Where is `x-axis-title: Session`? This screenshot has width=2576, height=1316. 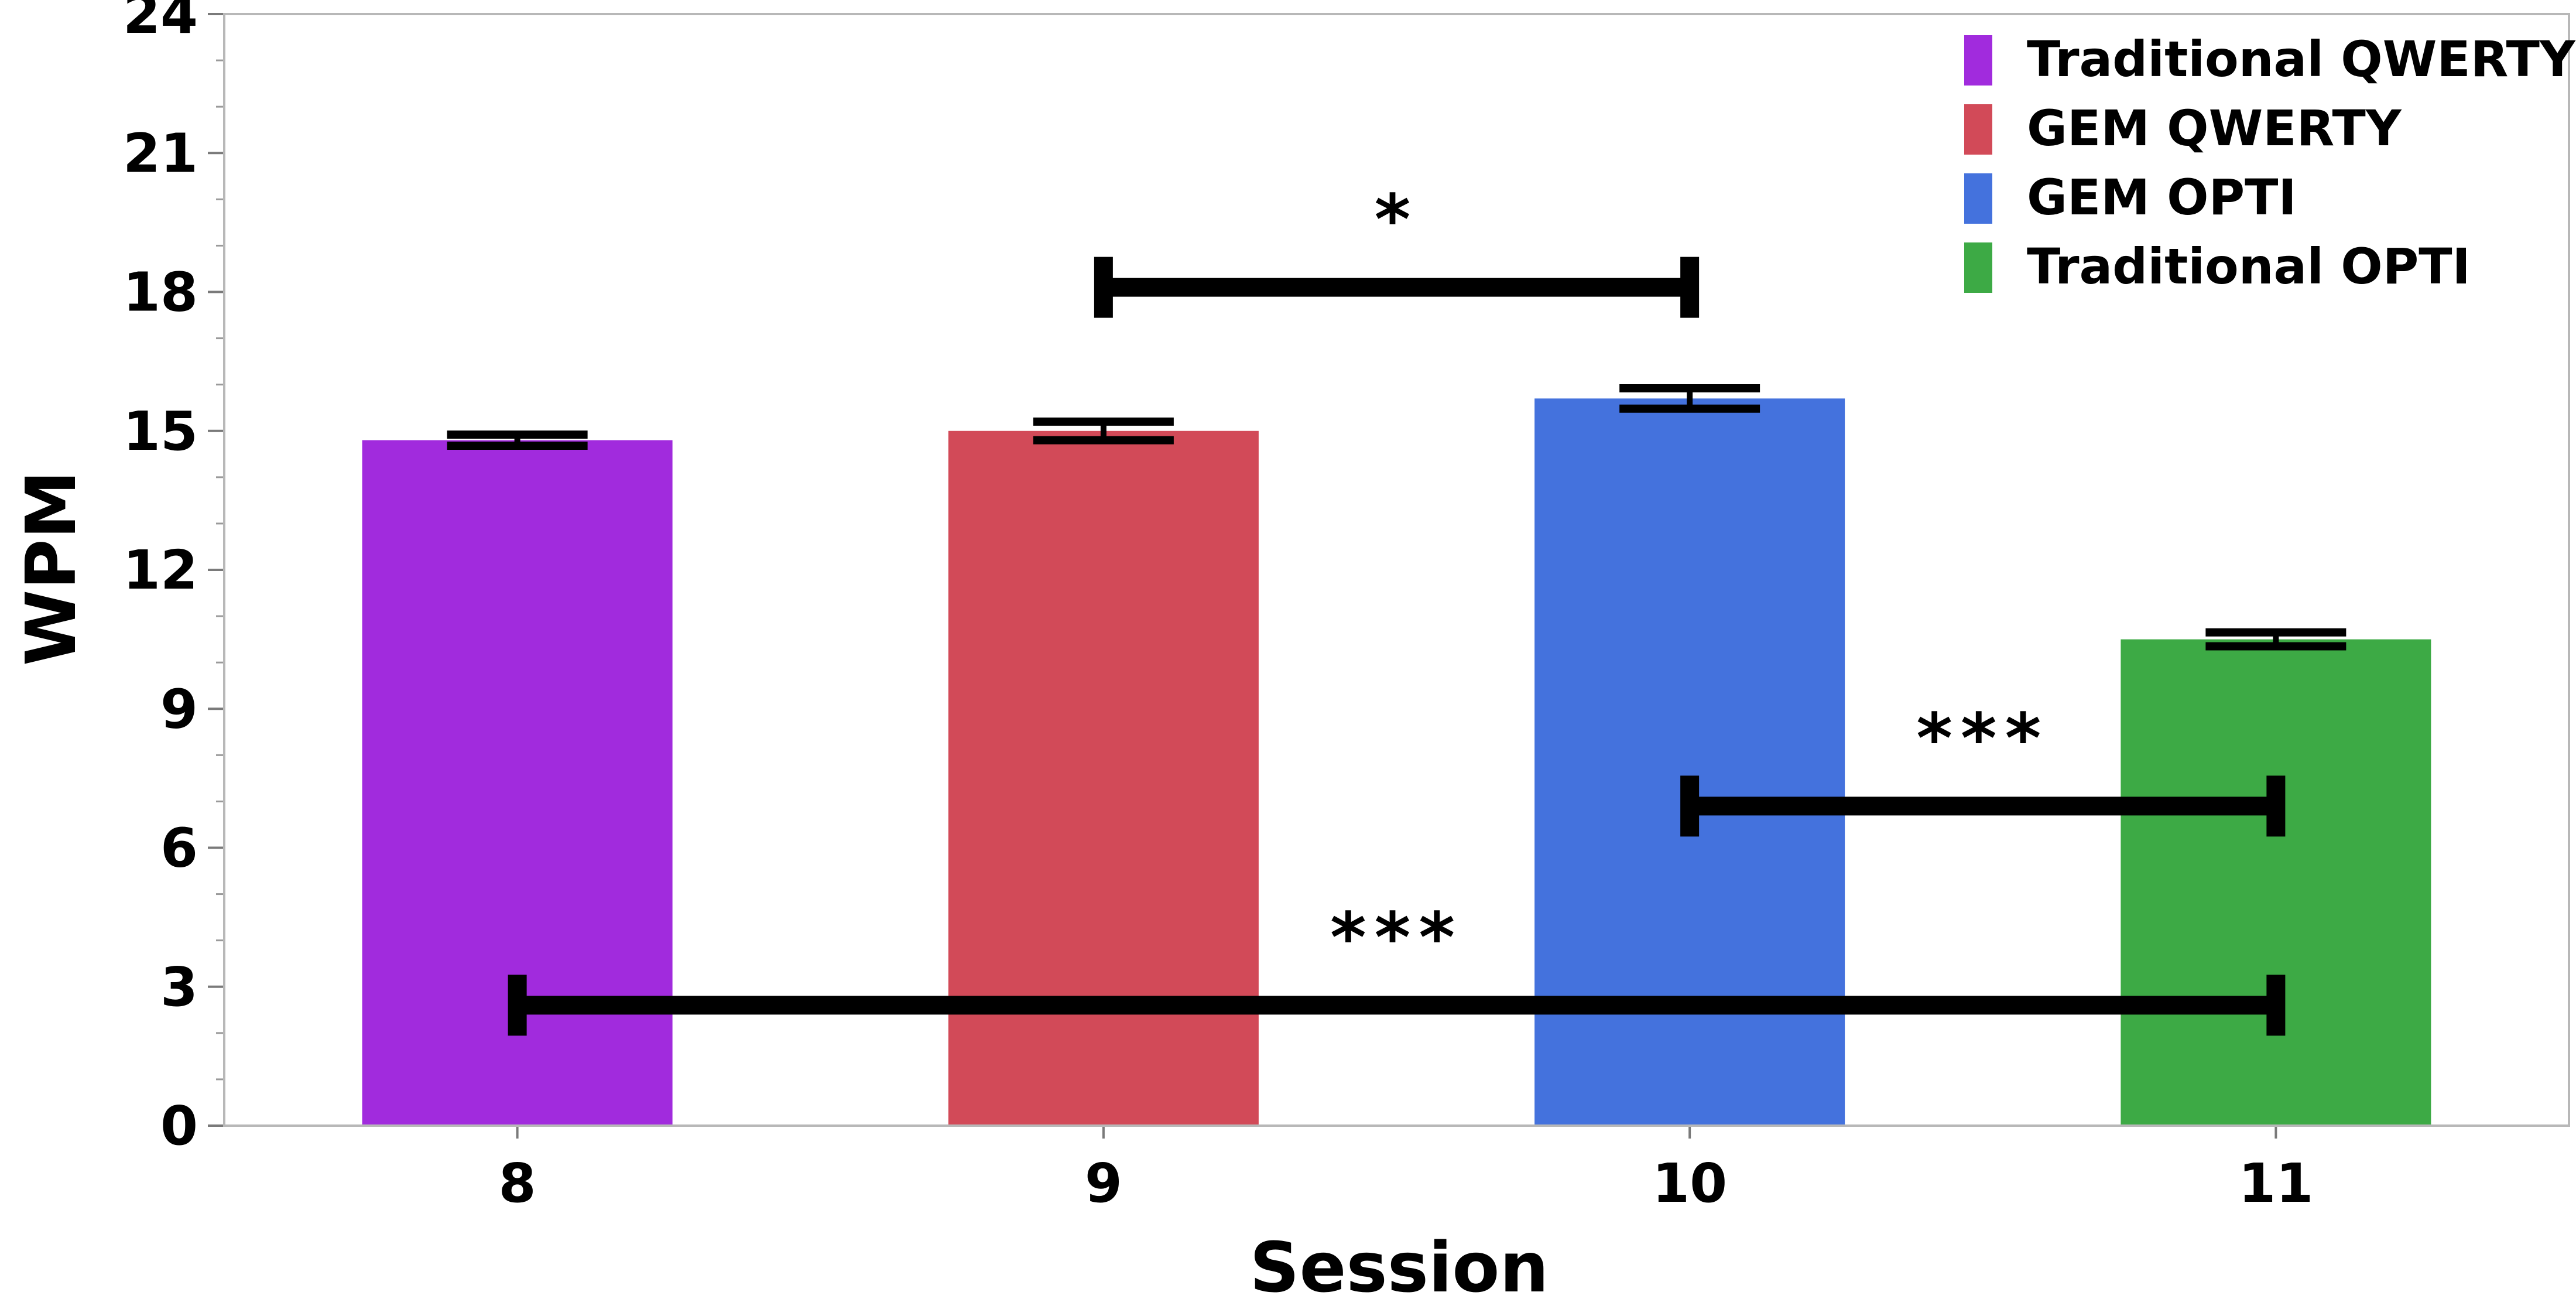 x-axis-title: Session is located at coordinates (1399, 1267).